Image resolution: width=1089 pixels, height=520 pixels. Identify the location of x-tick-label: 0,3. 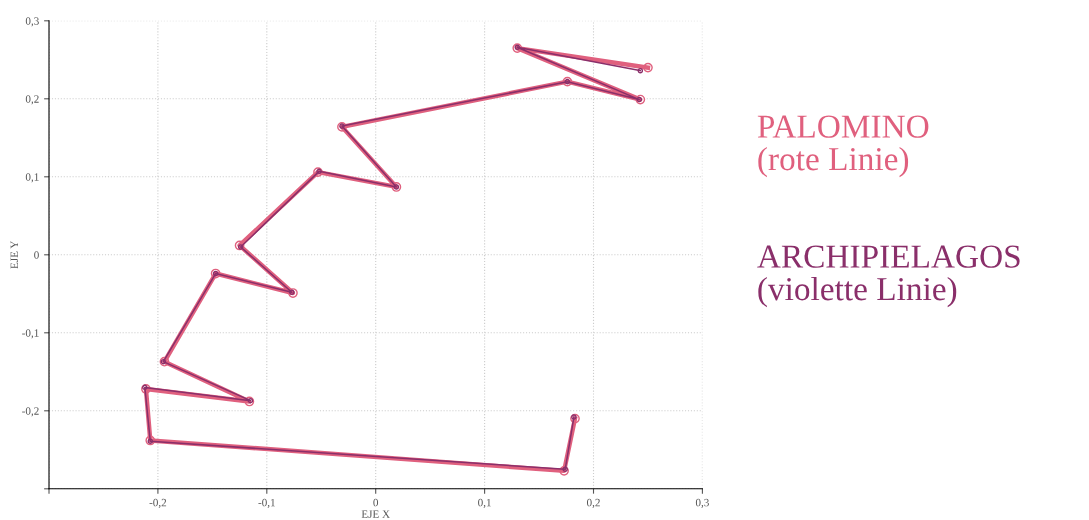
(702, 503).